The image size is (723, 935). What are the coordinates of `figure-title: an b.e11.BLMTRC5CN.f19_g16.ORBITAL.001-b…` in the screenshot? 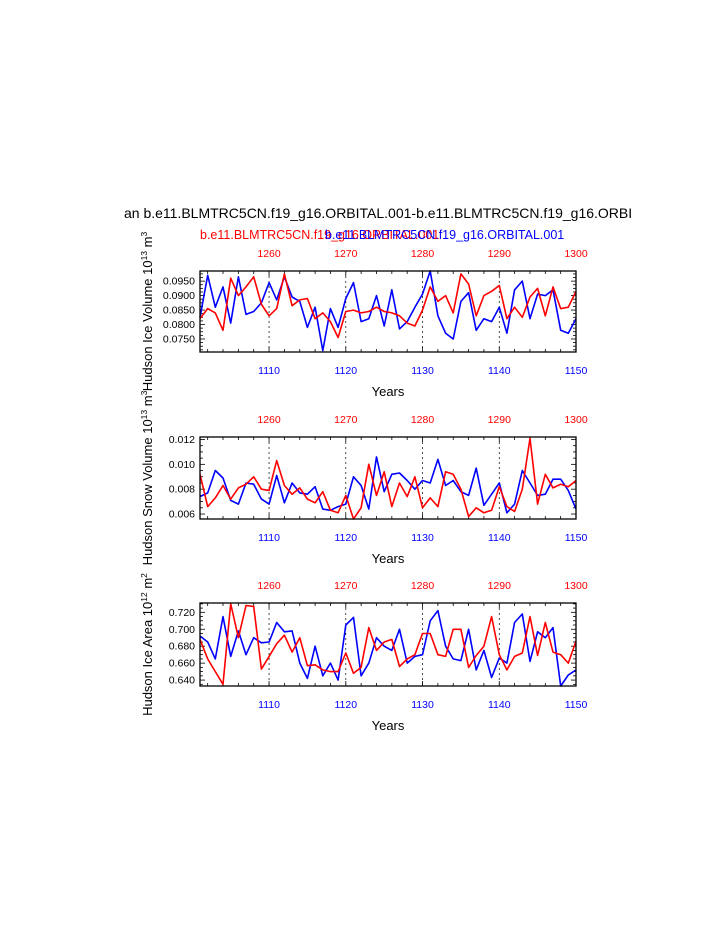 It's located at (378, 213).